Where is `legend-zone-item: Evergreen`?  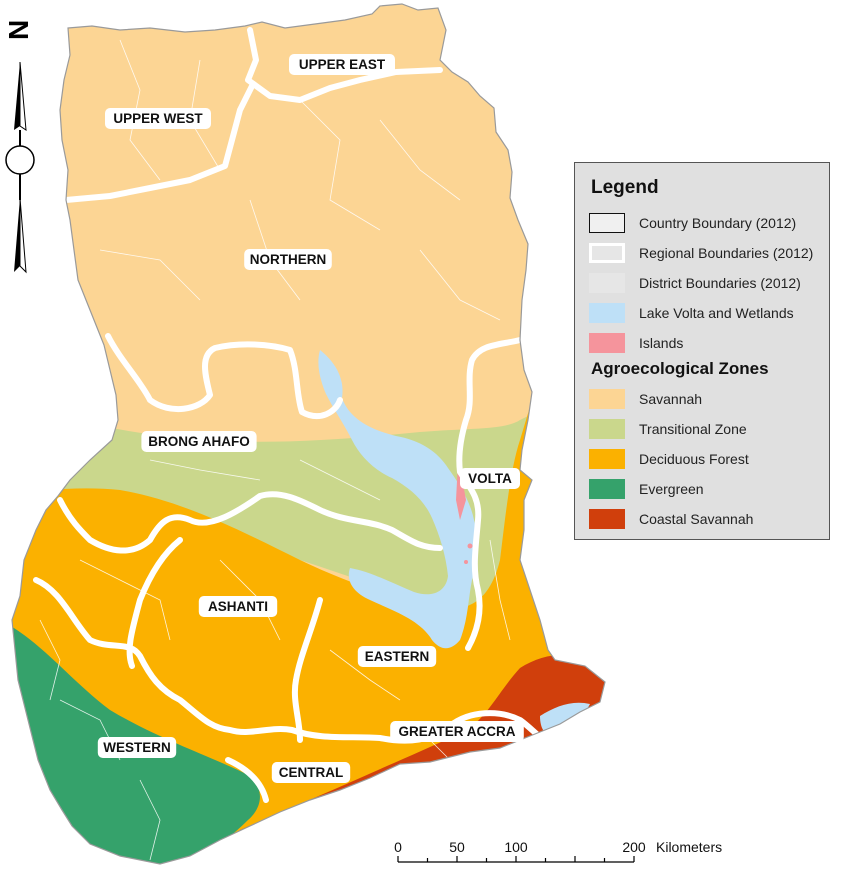 legend-zone-item: Evergreen is located at coordinates (646, 489).